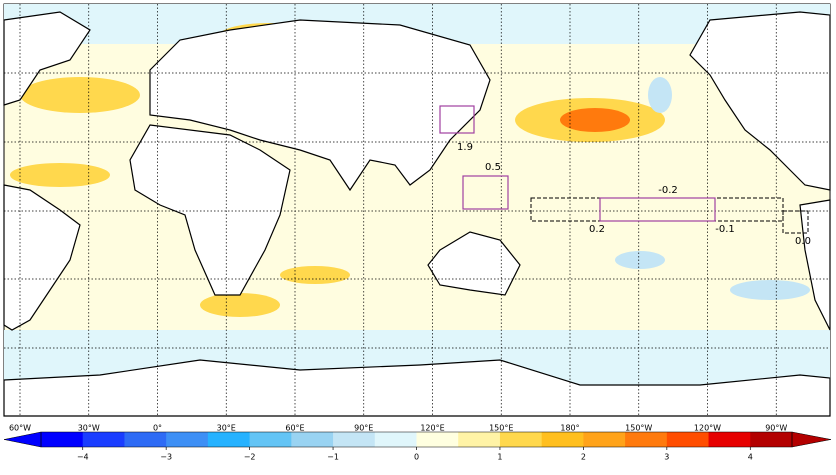  Describe the element at coordinates (666, 457) in the screenshot. I see `colorbar-tick-label: 3` at that location.